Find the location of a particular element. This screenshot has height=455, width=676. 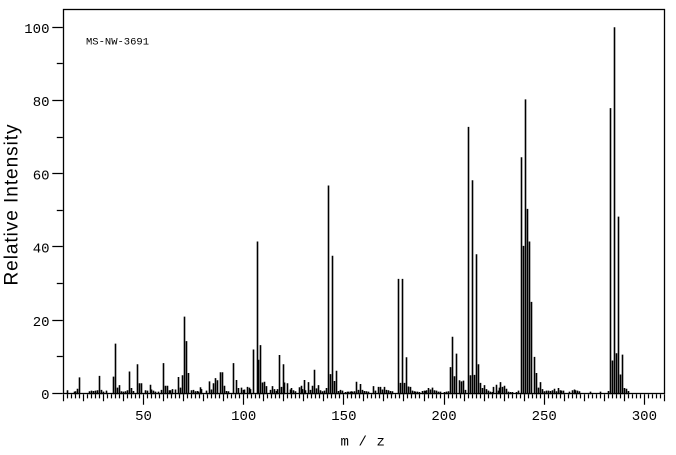

svg-text: 150 is located at coordinates (343, 417).